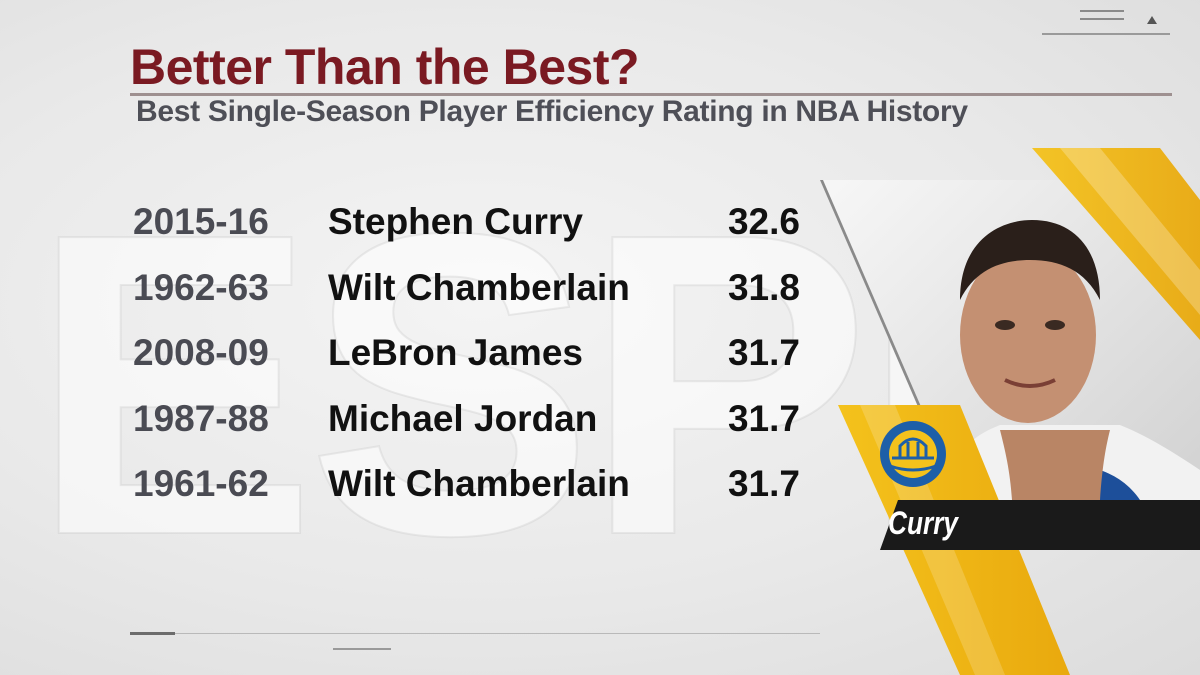  Describe the element at coordinates (763, 287) in the screenshot. I see `per-cell: 31.8` at that location.